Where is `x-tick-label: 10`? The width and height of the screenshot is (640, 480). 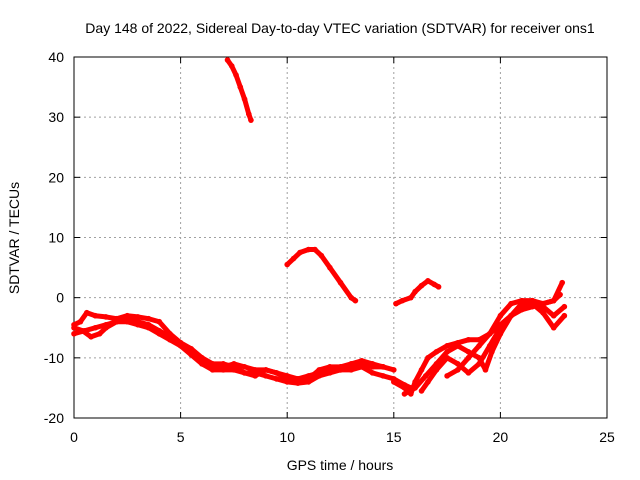
x-tick-label: 10 is located at coordinates (287, 437).